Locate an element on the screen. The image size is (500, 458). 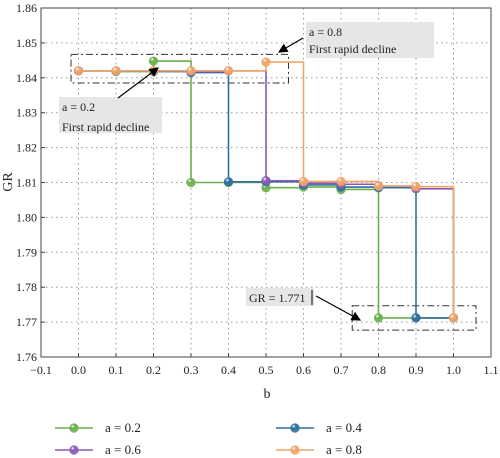
bottom-dashed-box is located at coordinates (414, 318).